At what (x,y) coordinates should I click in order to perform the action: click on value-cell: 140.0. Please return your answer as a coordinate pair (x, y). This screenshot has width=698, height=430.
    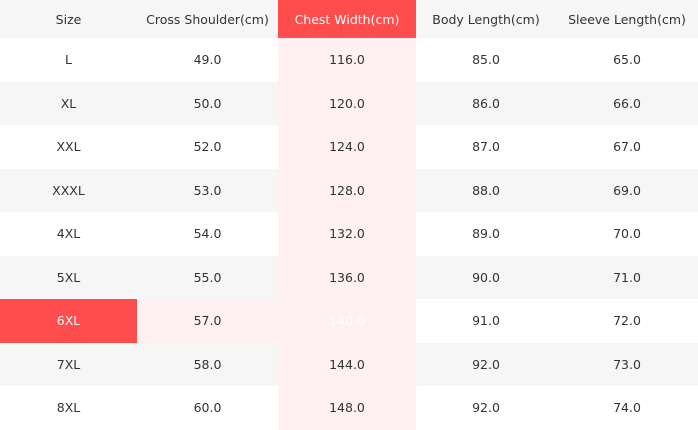
    Looking at the image, I should click on (347, 321).